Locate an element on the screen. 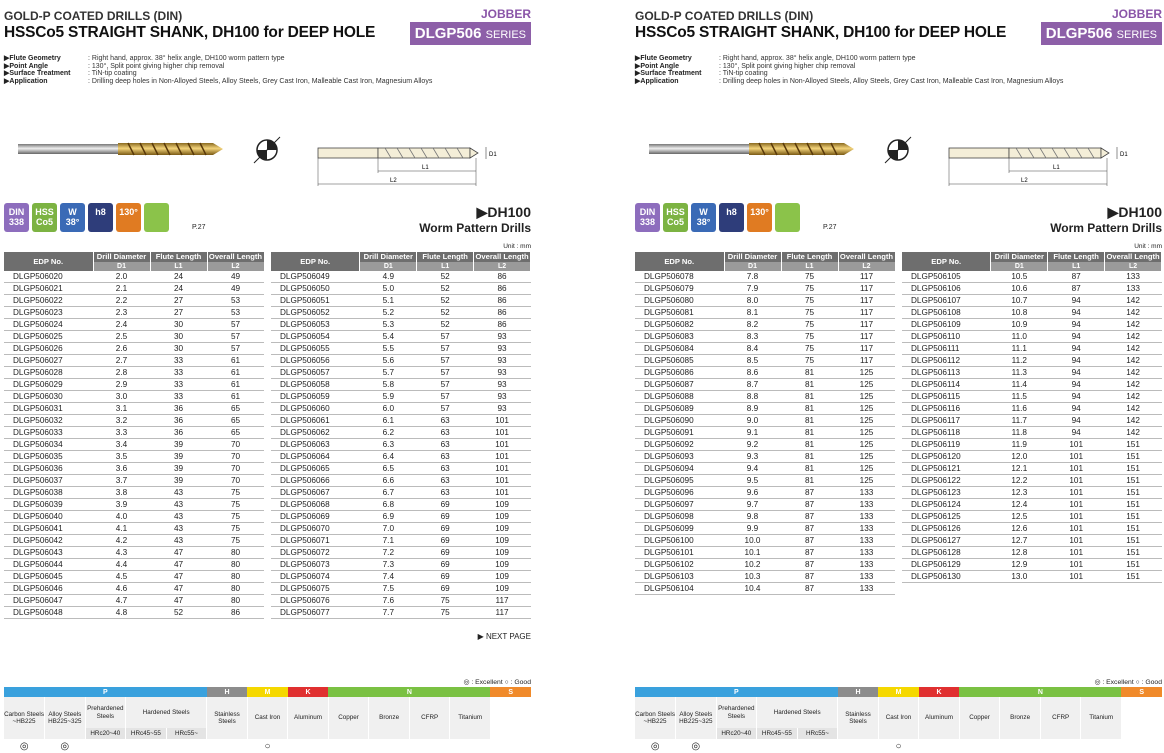 The image size is (1164, 753). table-row: DLGP506037 3.7 39 70 is located at coordinates (134, 481).